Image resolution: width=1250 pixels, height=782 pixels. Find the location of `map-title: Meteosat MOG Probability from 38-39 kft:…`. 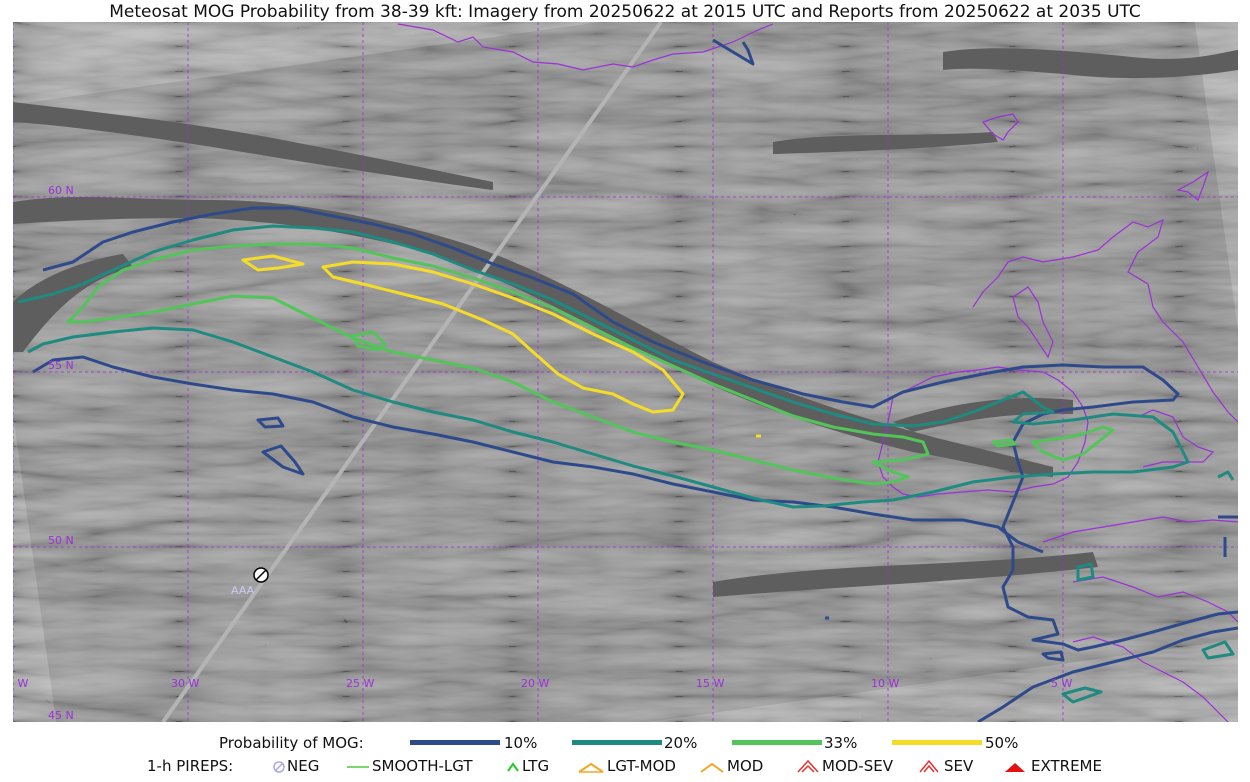

map-title: Meteosat MOG Probability from 38-39 kft:… is located at coordinates (625, 12).